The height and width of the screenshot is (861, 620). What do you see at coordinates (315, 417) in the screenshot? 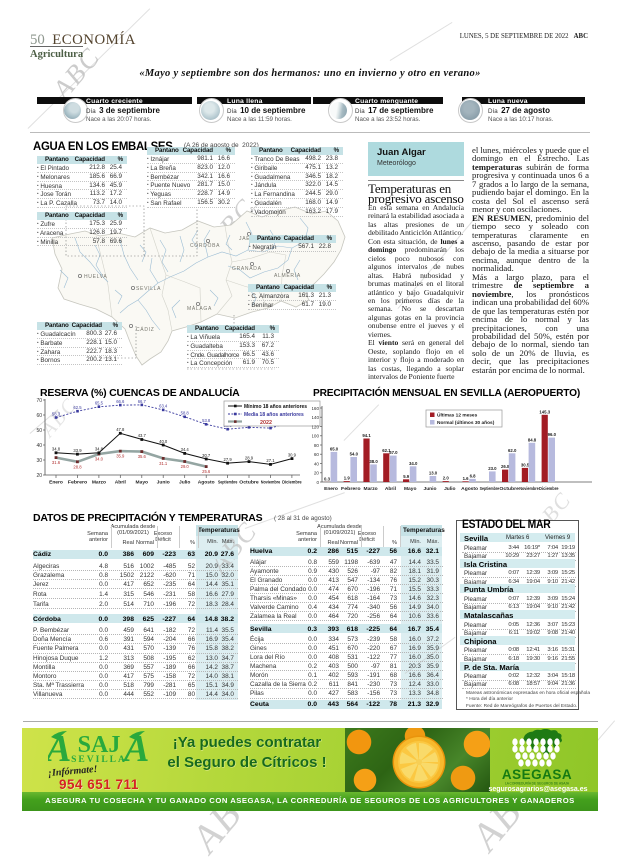
I see `svg-text: 140` at bounding box center [315, 417].